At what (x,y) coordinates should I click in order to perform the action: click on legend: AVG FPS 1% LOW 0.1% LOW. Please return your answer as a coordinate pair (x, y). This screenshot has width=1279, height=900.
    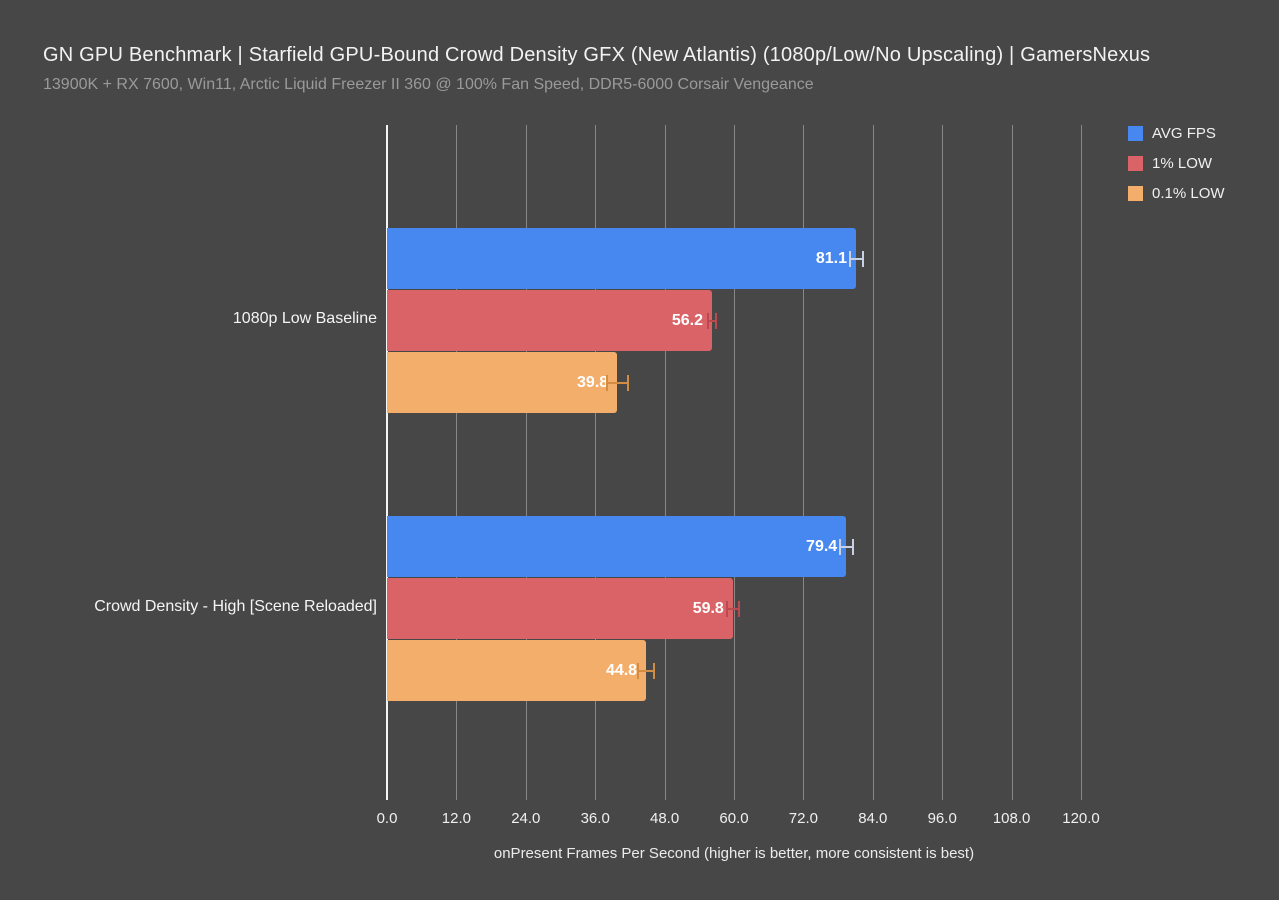
    Looking at the image, I should click on (1176, 170).